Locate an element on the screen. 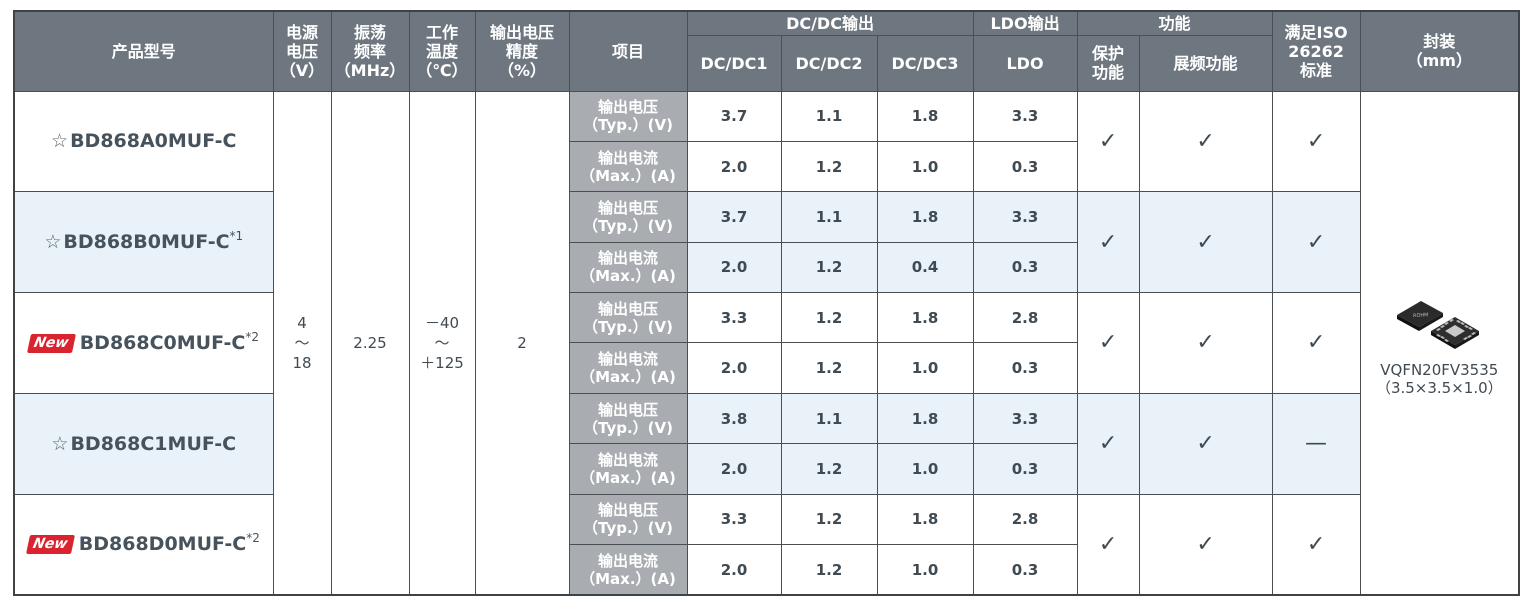  output-voltage-value: 3.7 is located at coordinates (734, 217).